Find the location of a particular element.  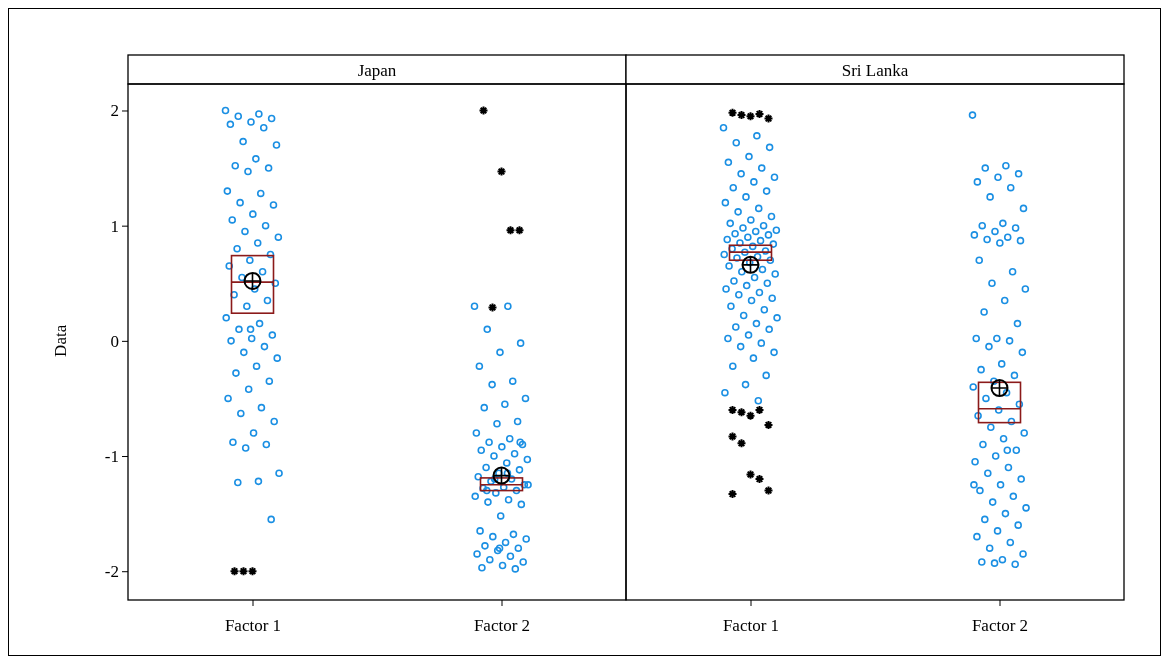

y-tick-label: -1 is located at coordinates (111, 456).